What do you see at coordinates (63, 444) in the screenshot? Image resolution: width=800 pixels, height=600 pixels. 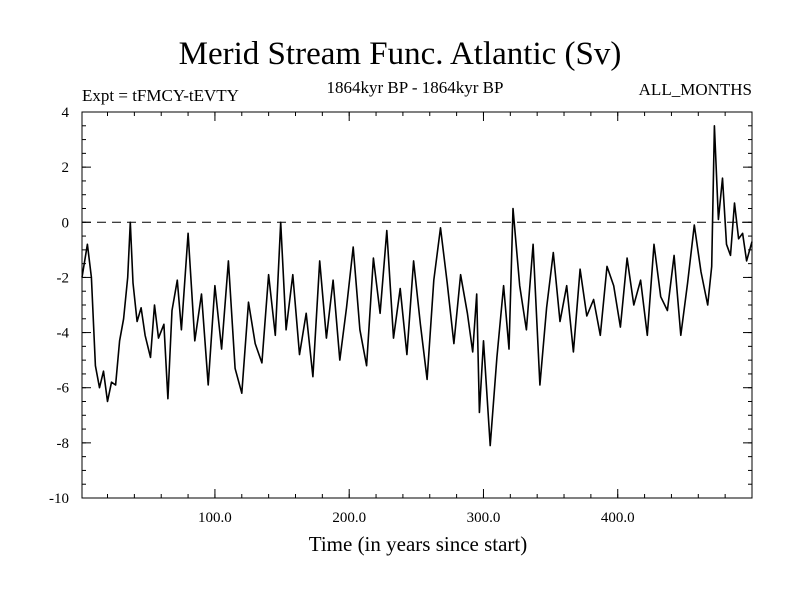 I see `y-tick-label: -8` at bounding box center [63, 444].